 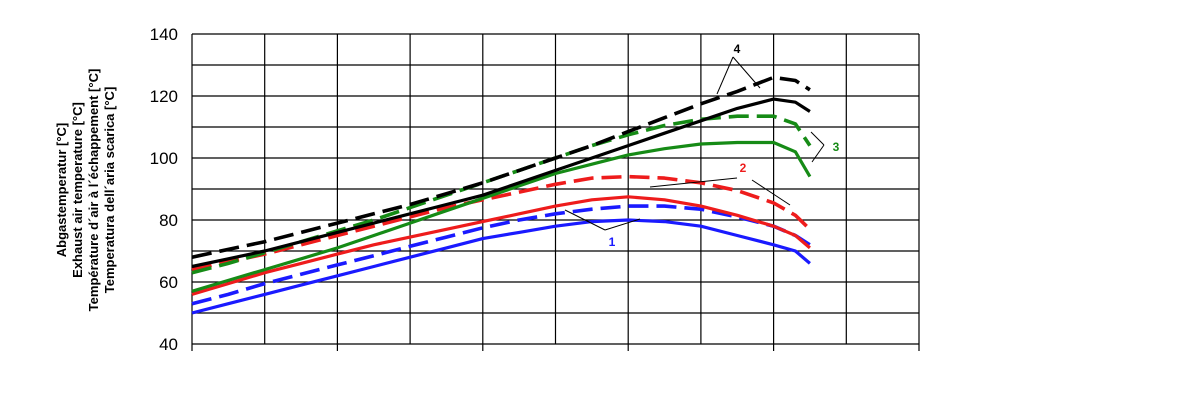 What do you see at coordinates (164, 34) in the screenshot?
I see `y-tick-label: 140` at bounding box center [164, 34].